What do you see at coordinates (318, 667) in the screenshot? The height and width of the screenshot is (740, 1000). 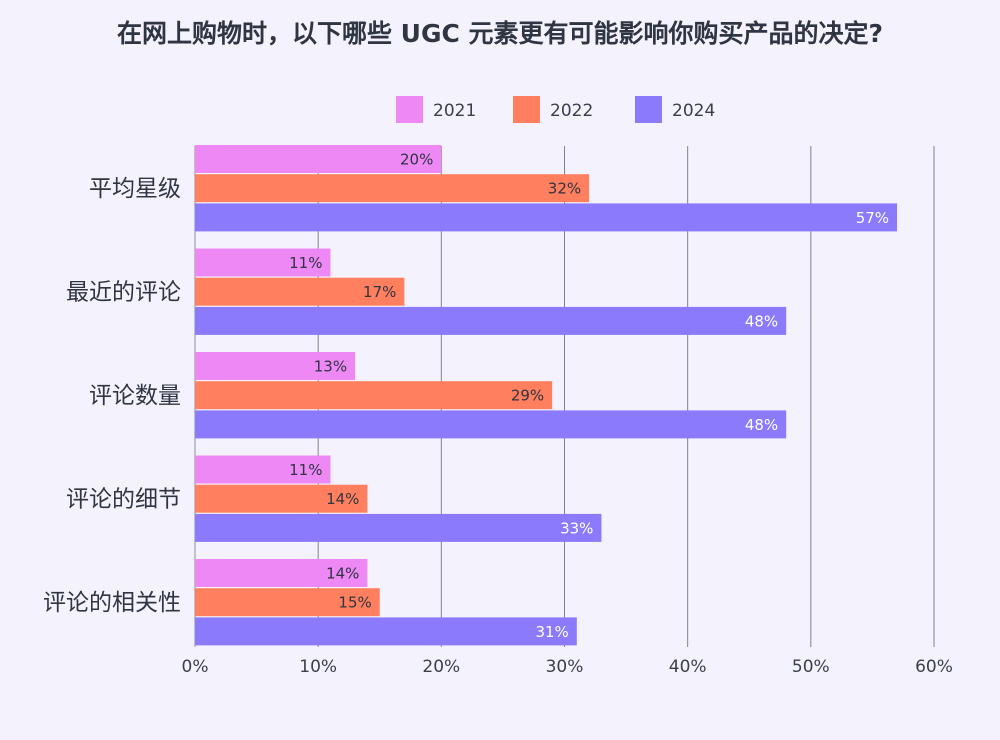 I see `x-tick-label: 10%` at bounding box center [318, 667].